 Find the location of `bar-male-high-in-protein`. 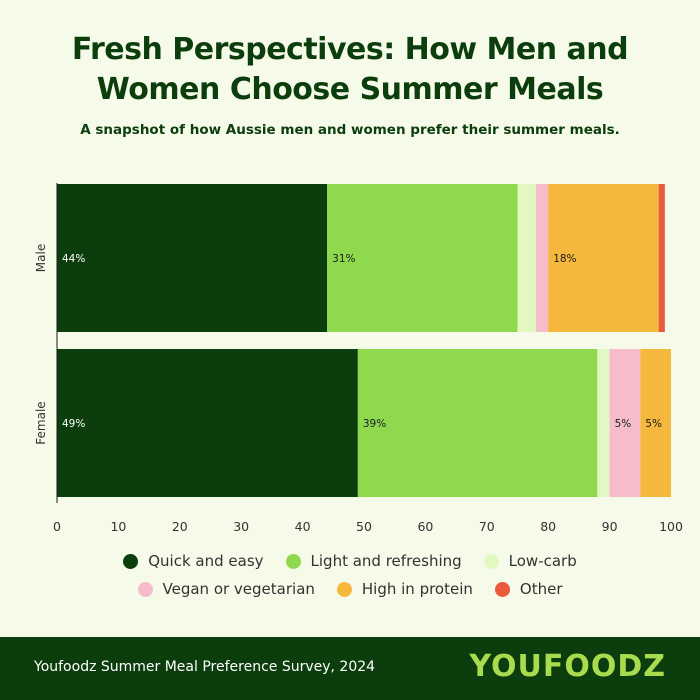

bar-male-high-in-protein is located at coordinates (603, 258).